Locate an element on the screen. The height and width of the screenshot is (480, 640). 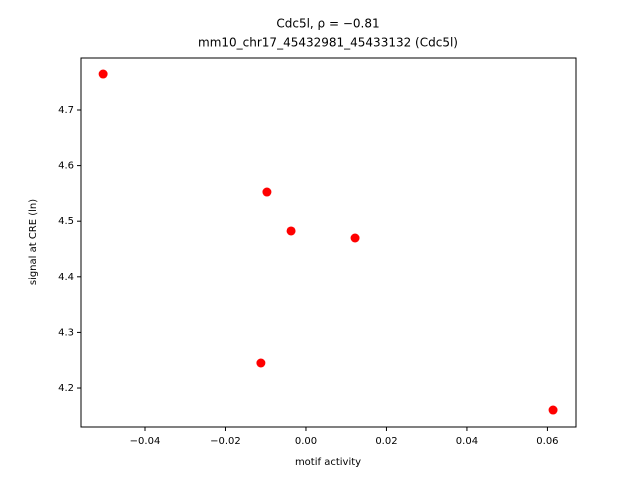
x-axis-label: motif activity is located at coordinates (328, 462).